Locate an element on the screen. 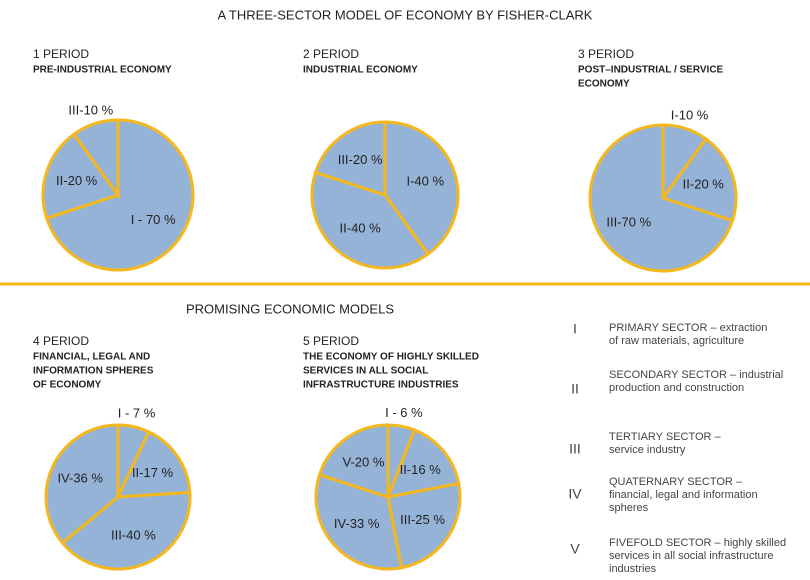 The width and height of the screenshot is (810, 580). slice-label: II-16 % is located at coordinates (421, 469).